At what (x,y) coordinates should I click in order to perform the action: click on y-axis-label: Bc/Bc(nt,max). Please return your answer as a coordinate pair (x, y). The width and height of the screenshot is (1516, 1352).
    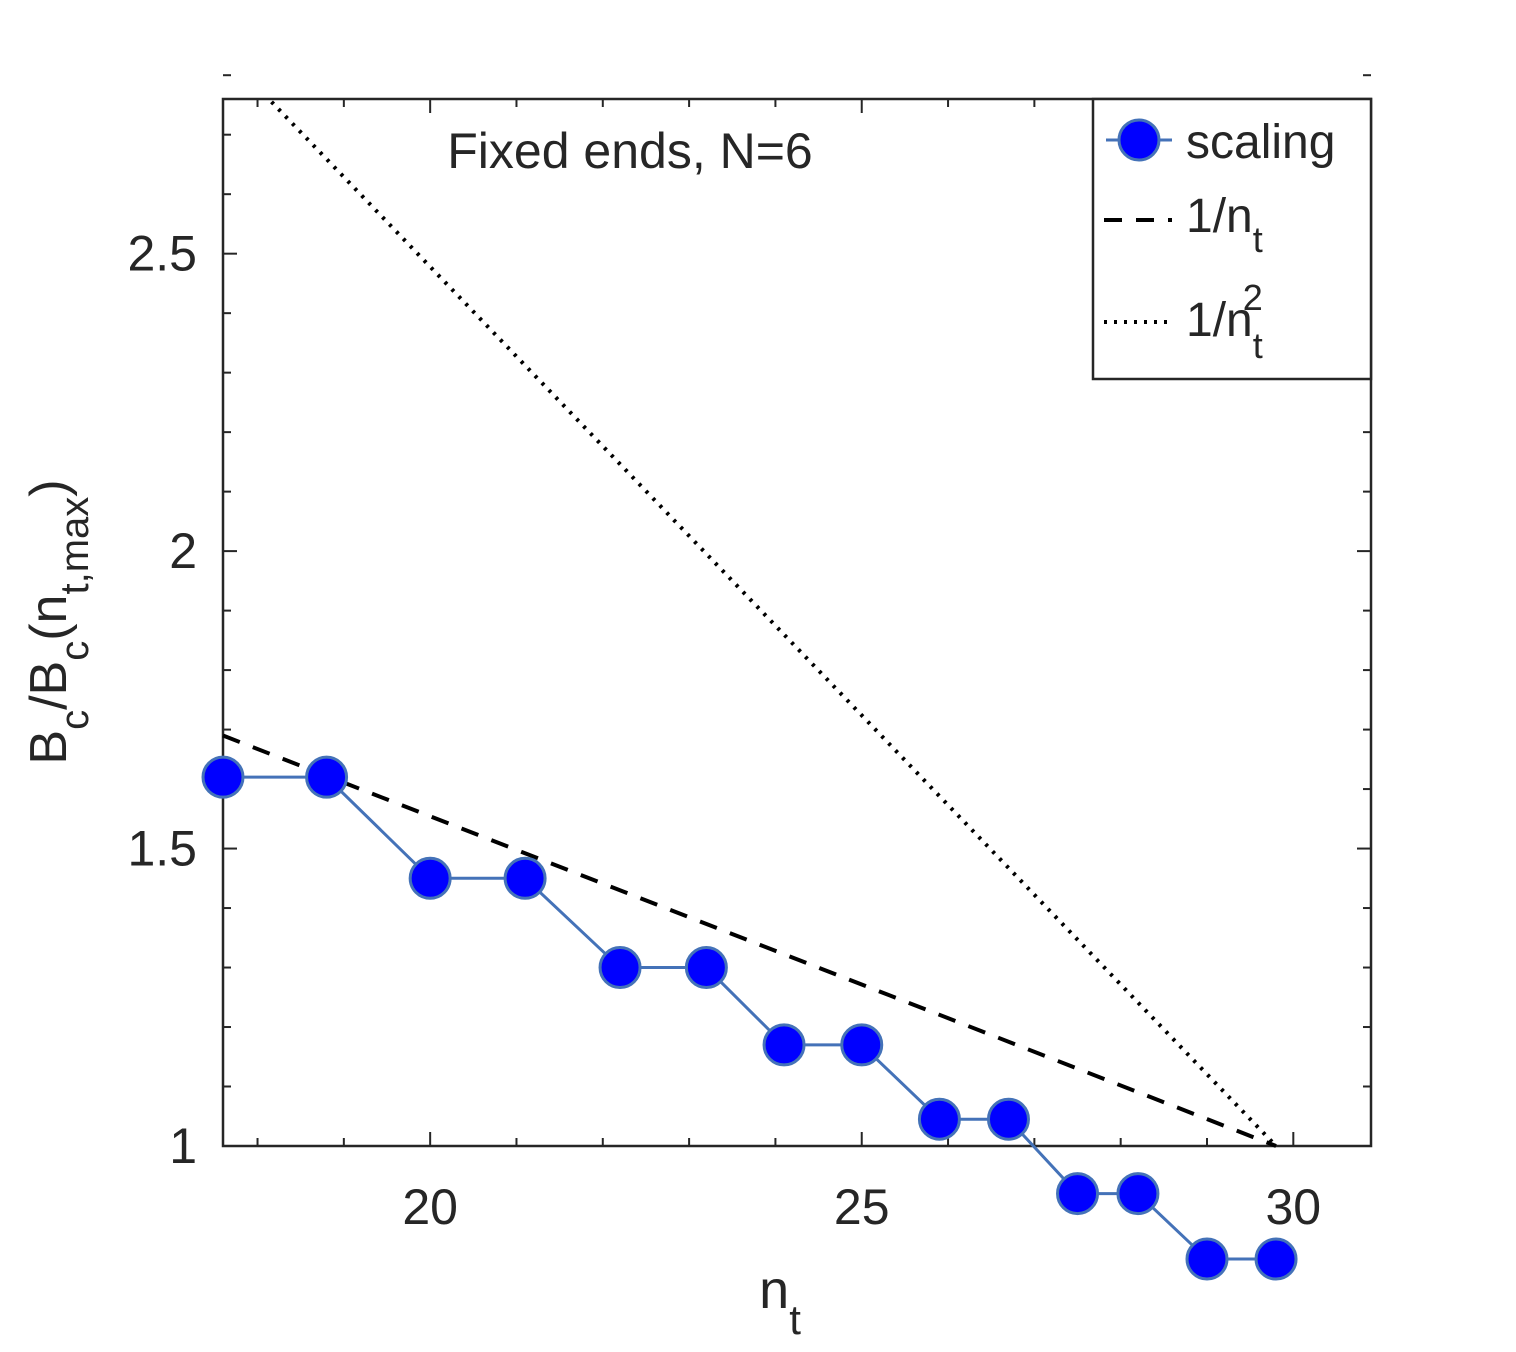
    Looking at the image, I should click on (58, 621).